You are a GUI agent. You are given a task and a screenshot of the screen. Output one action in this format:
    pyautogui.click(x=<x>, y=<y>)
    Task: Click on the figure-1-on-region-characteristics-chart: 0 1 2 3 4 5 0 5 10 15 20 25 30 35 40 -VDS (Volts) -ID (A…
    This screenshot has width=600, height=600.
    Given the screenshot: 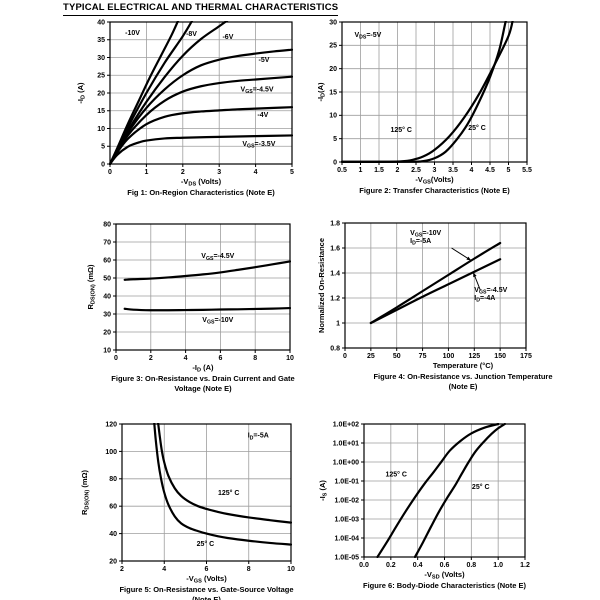 What is the action you would take?
    pyautogui.click(x=185, y=108)
    